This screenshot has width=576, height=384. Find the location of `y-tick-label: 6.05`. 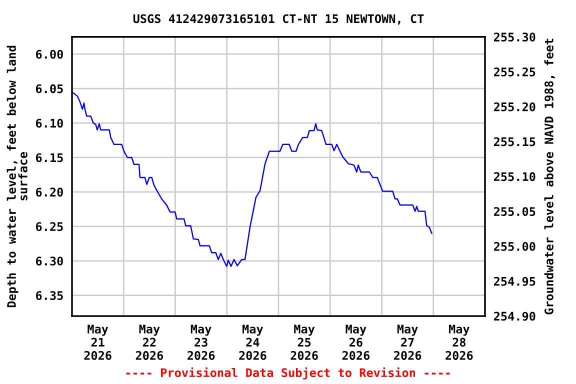

y-tick-label: 6.05 is located at coordinates (49, 89).